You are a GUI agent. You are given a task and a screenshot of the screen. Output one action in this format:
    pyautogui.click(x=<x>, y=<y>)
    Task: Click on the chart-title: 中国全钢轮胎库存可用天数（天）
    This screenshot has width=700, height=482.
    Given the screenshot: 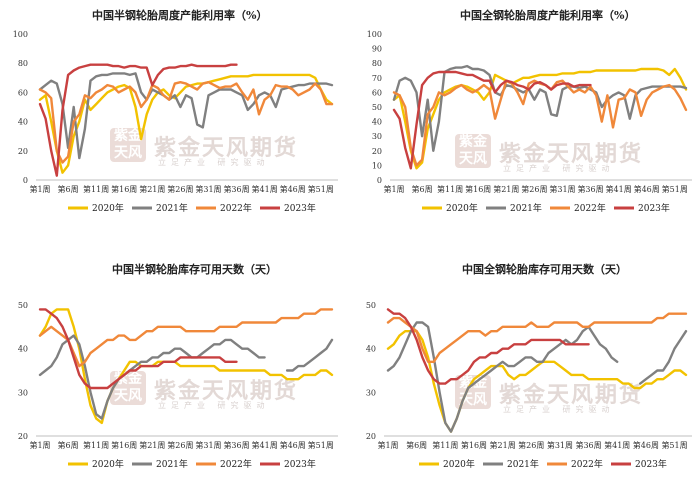 What is the action you would take?
    pyautogui.click(x=544, y=269)
    